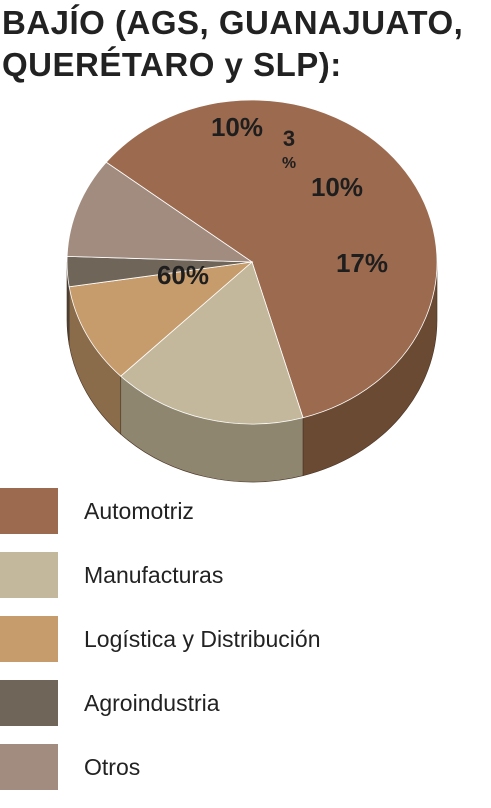 The image size is (491, 808). I want to click on chart-title-line-1: BAJÍO (AGS, GUANAJUATO,, so click(233, 22).